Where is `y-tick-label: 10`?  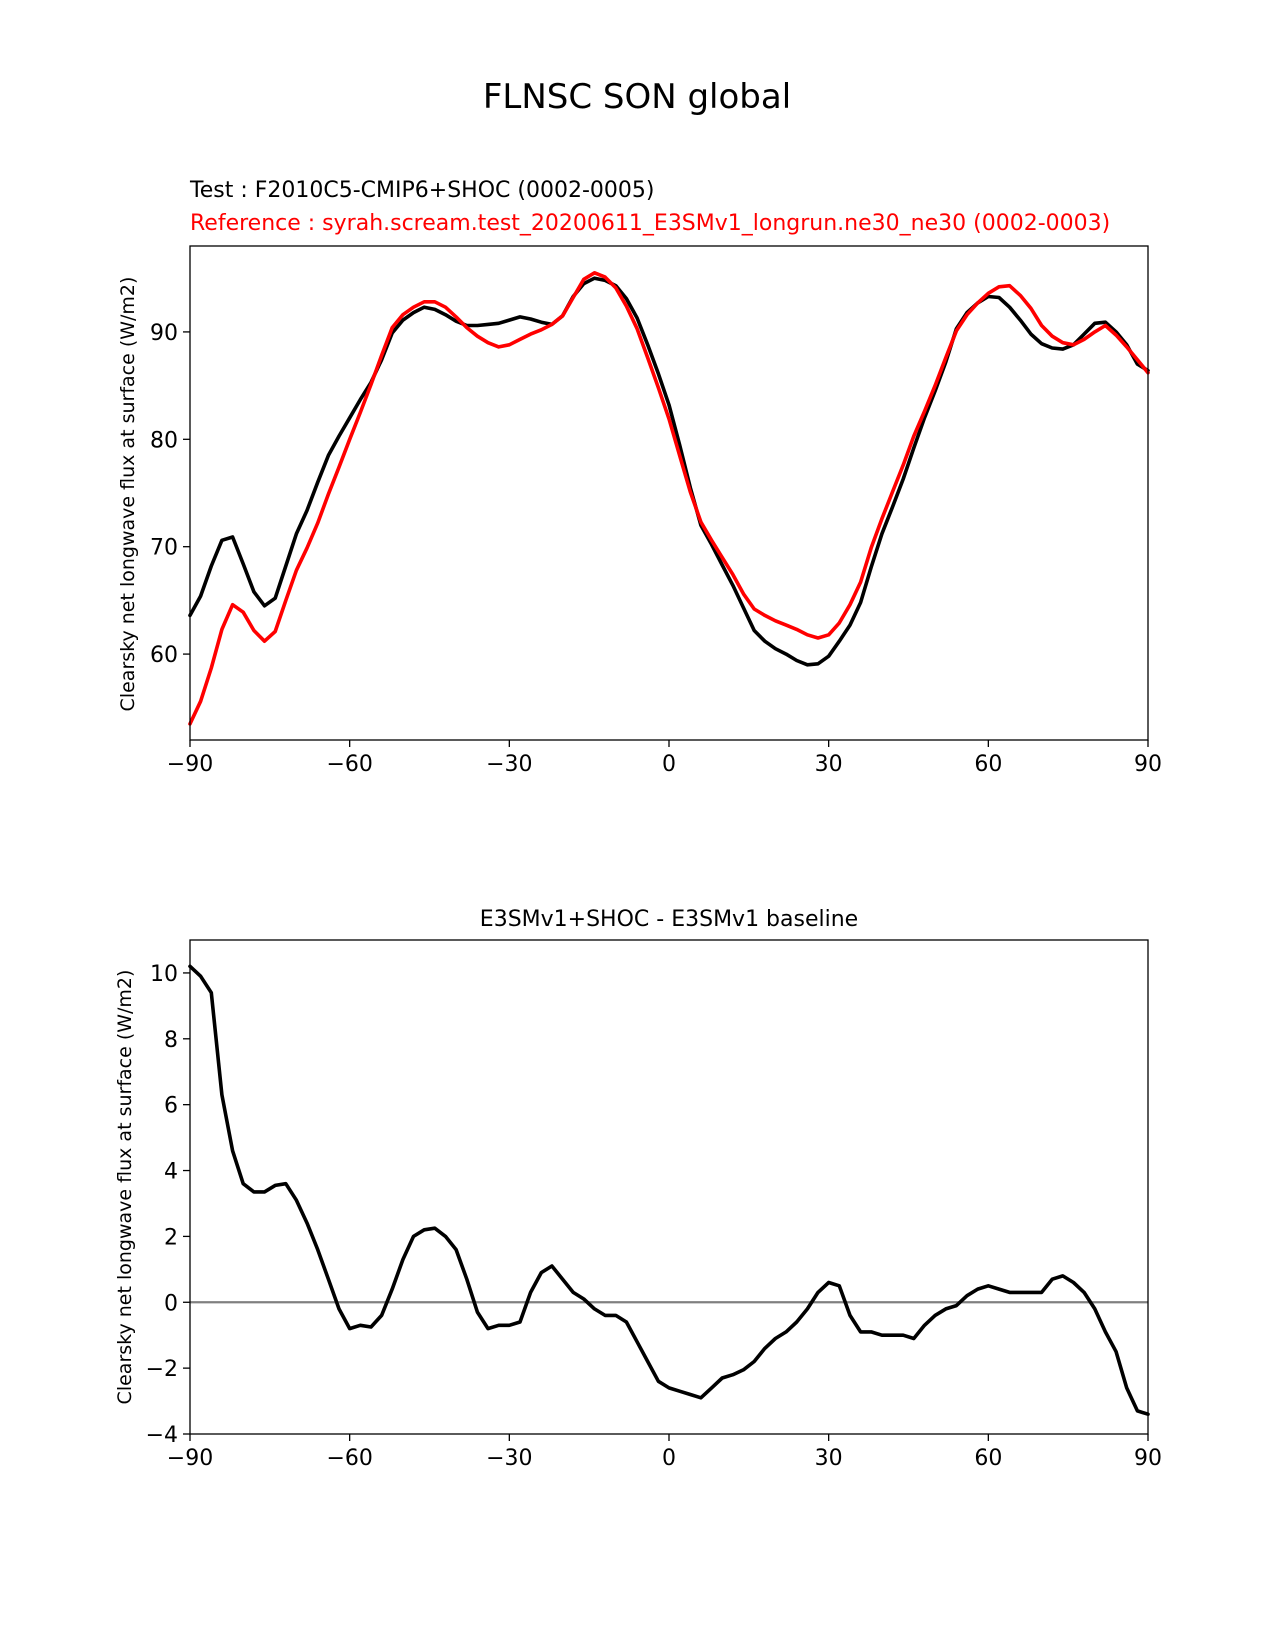 y-tick-label: 10 is located at coordinates (164, 974).